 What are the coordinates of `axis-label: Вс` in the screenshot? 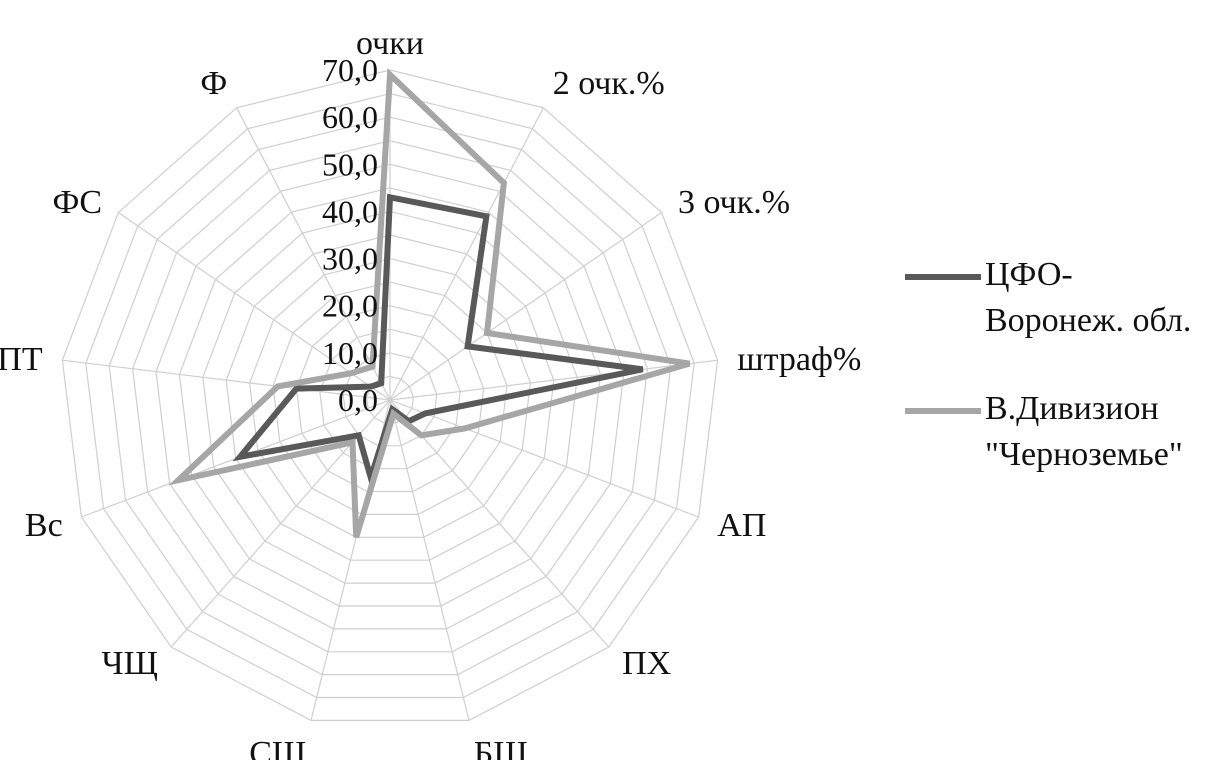 It's located at (44, 525).